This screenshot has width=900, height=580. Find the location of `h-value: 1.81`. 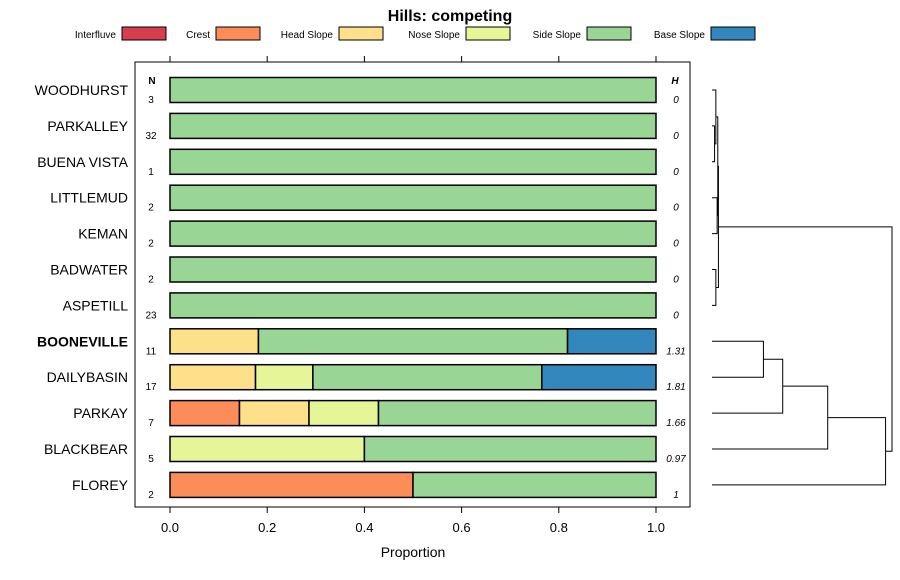

h-value: 1.81 is located at coordinates (675, 387).